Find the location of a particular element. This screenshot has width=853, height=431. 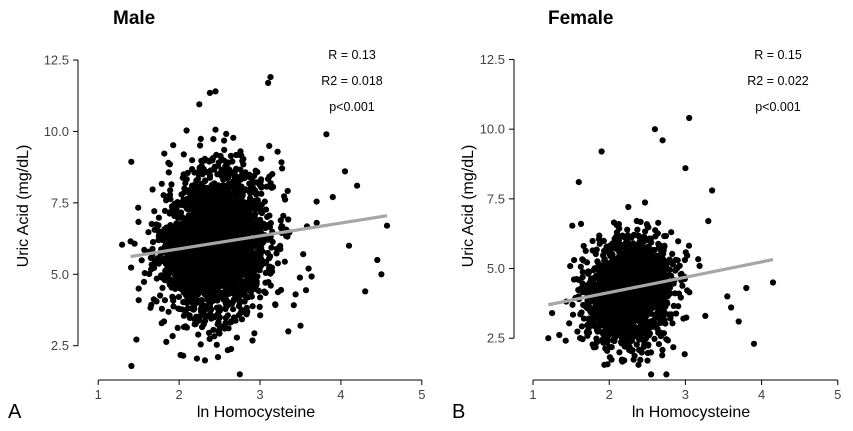

y-axis-title: Uric Acid (mg/dL) is located at coordinates (23, 206).